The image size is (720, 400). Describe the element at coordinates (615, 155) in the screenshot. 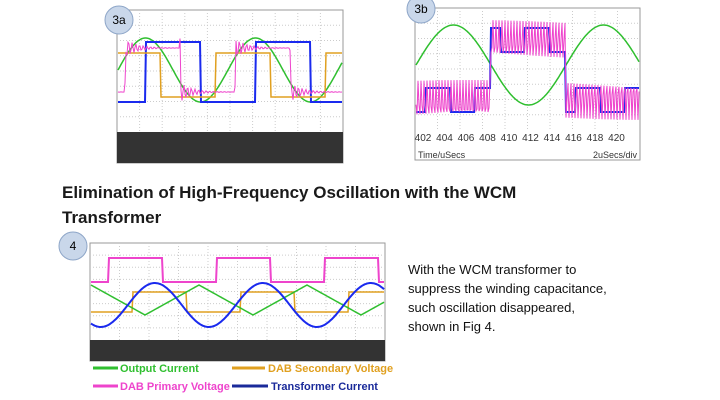

I see `scale-label: 2uSecs/div` at that location.